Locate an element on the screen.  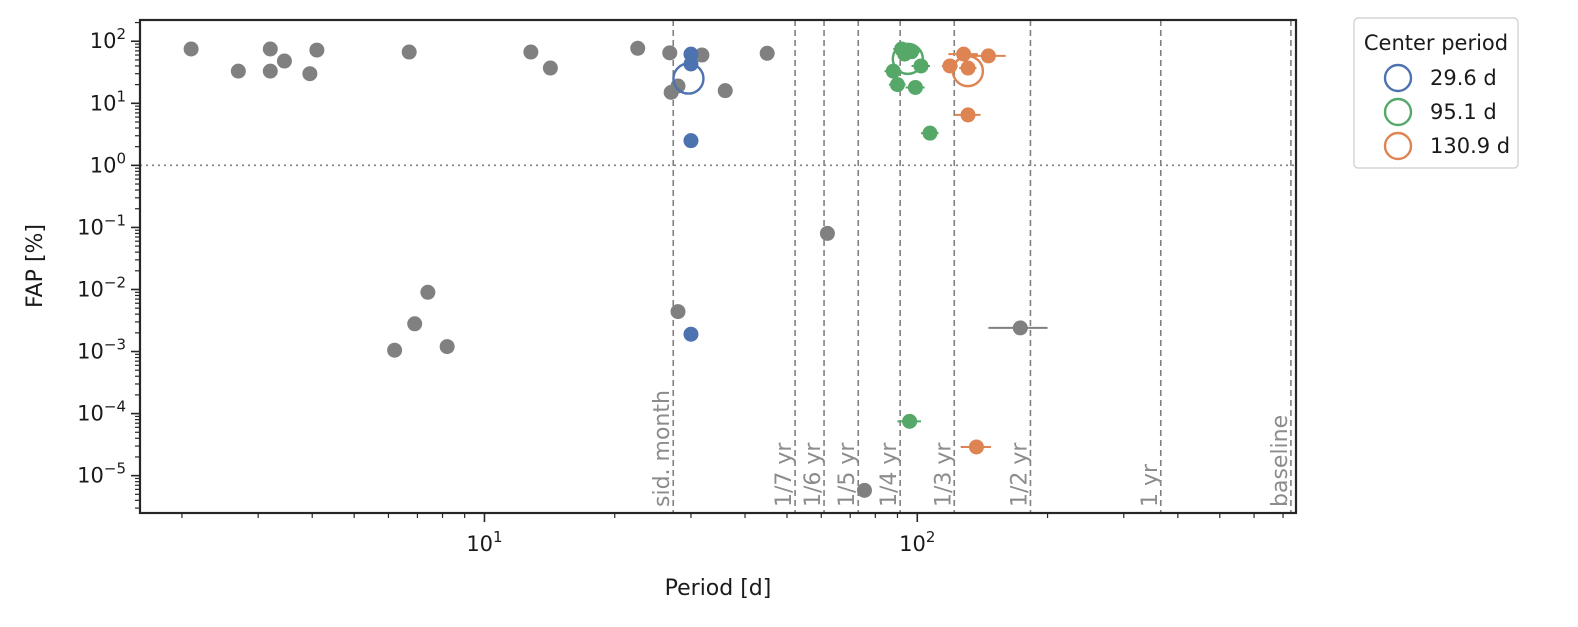
legend-label: 130.9 d is located at coordinates (1470, 146).